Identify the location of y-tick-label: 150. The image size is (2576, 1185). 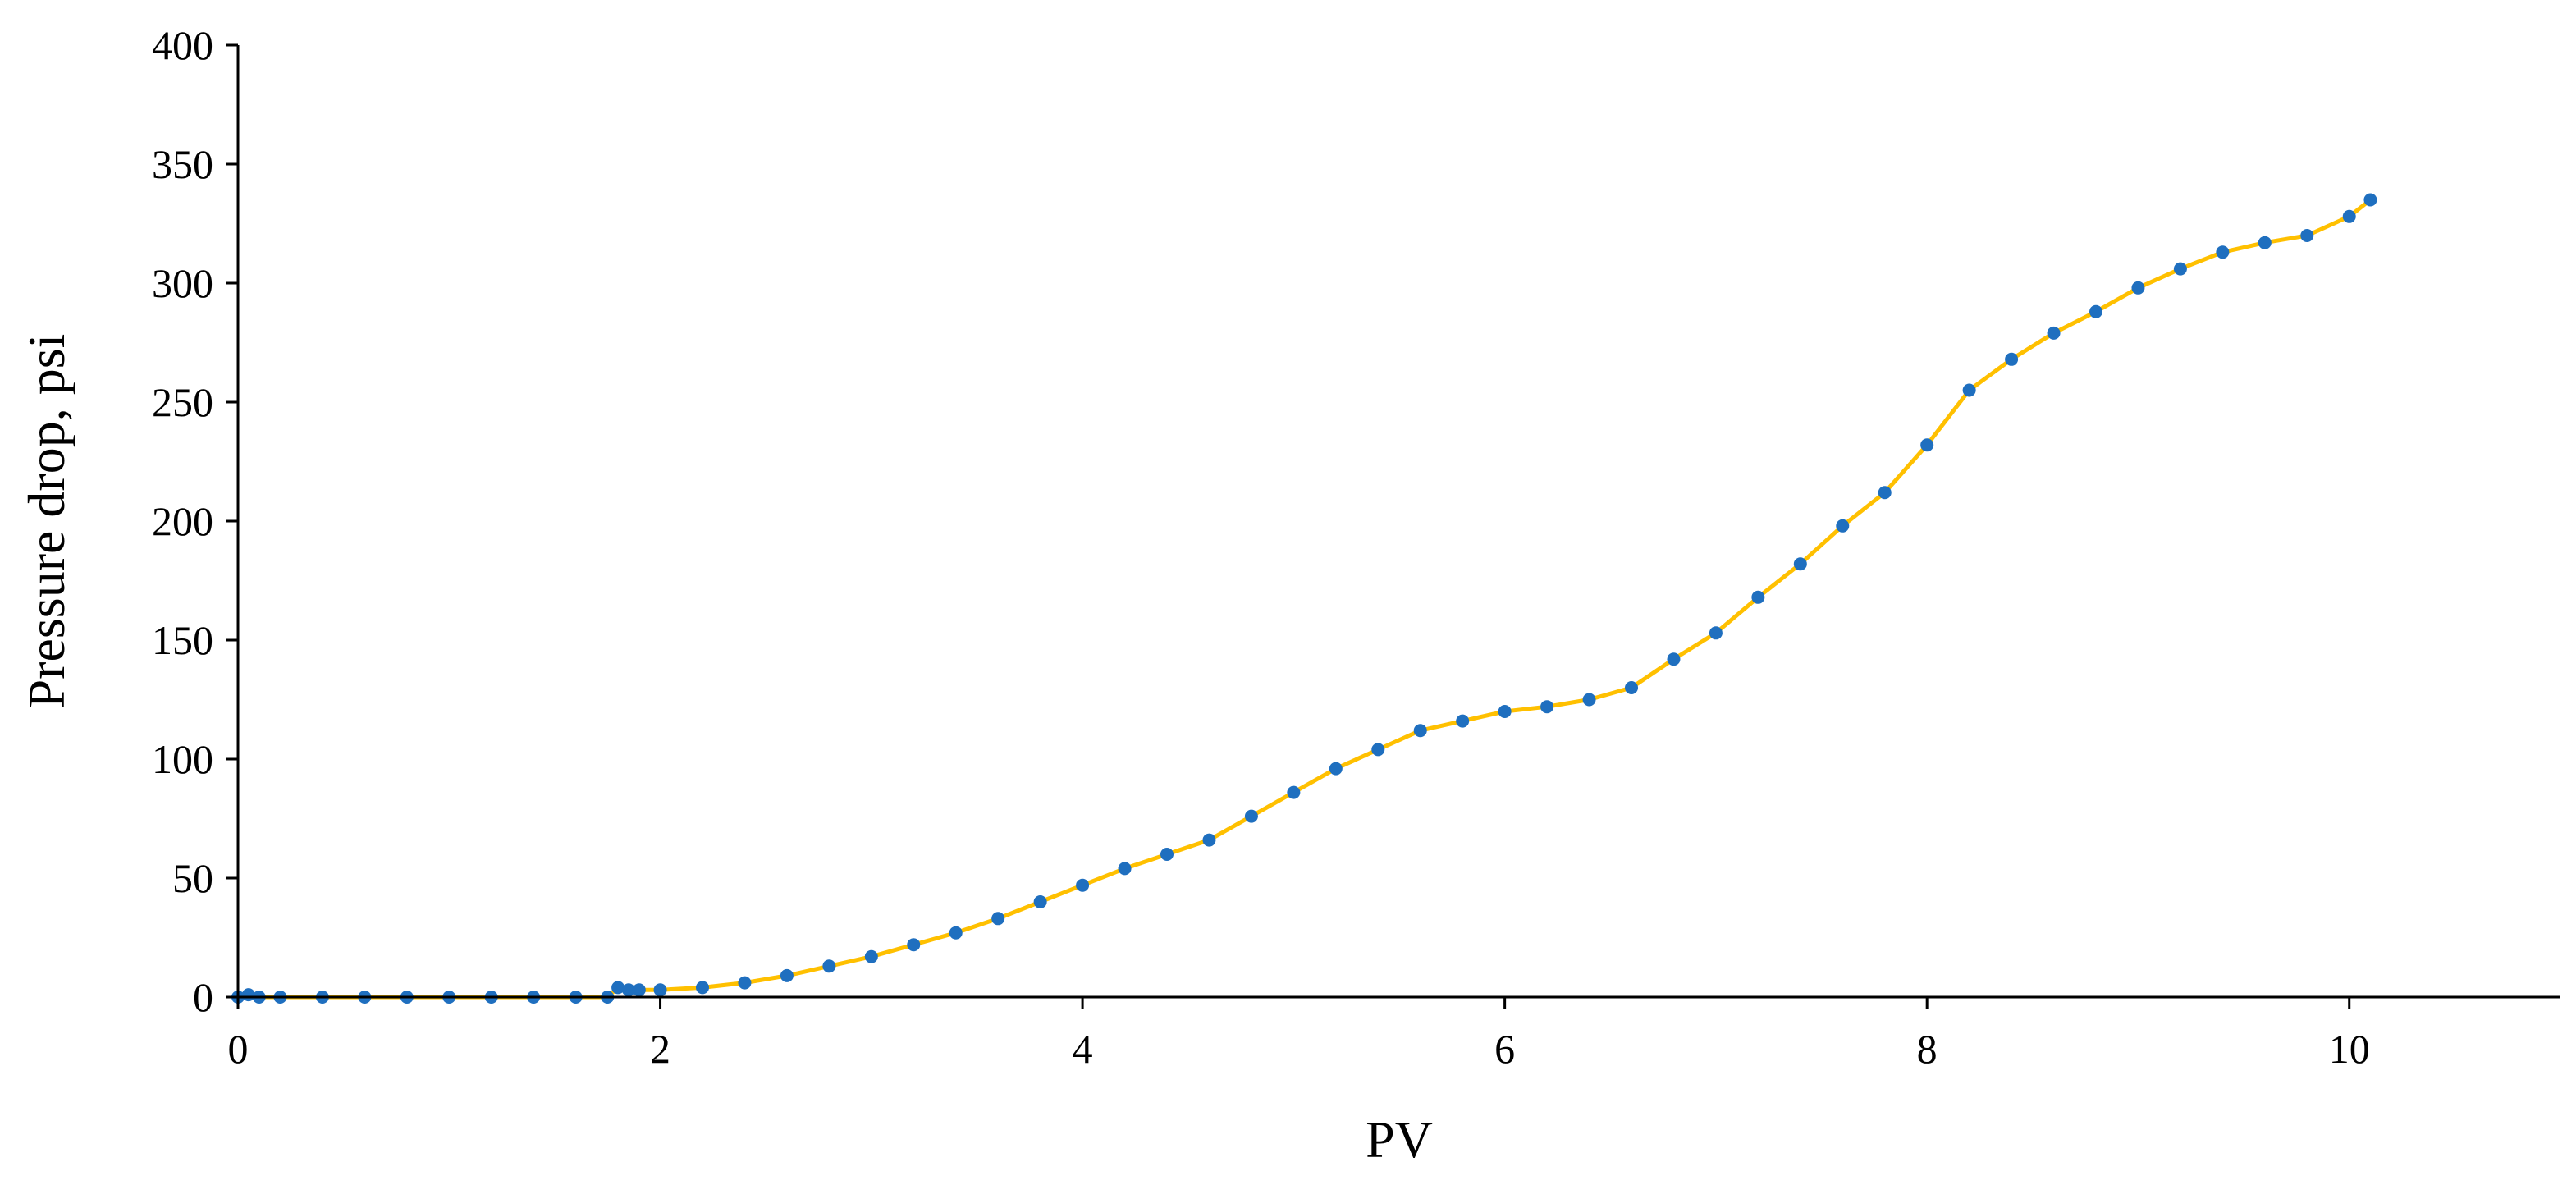
(182, 640).